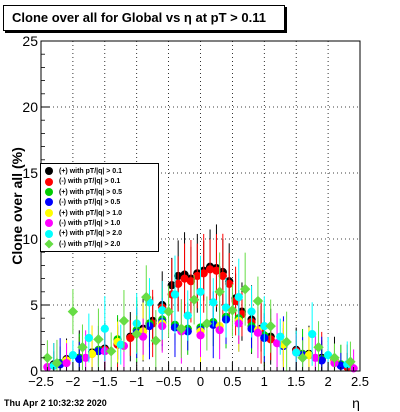  Describe the element at coordinates (169, 381) in the screenshot. I see `x-tick-label: −0.5` at that location.